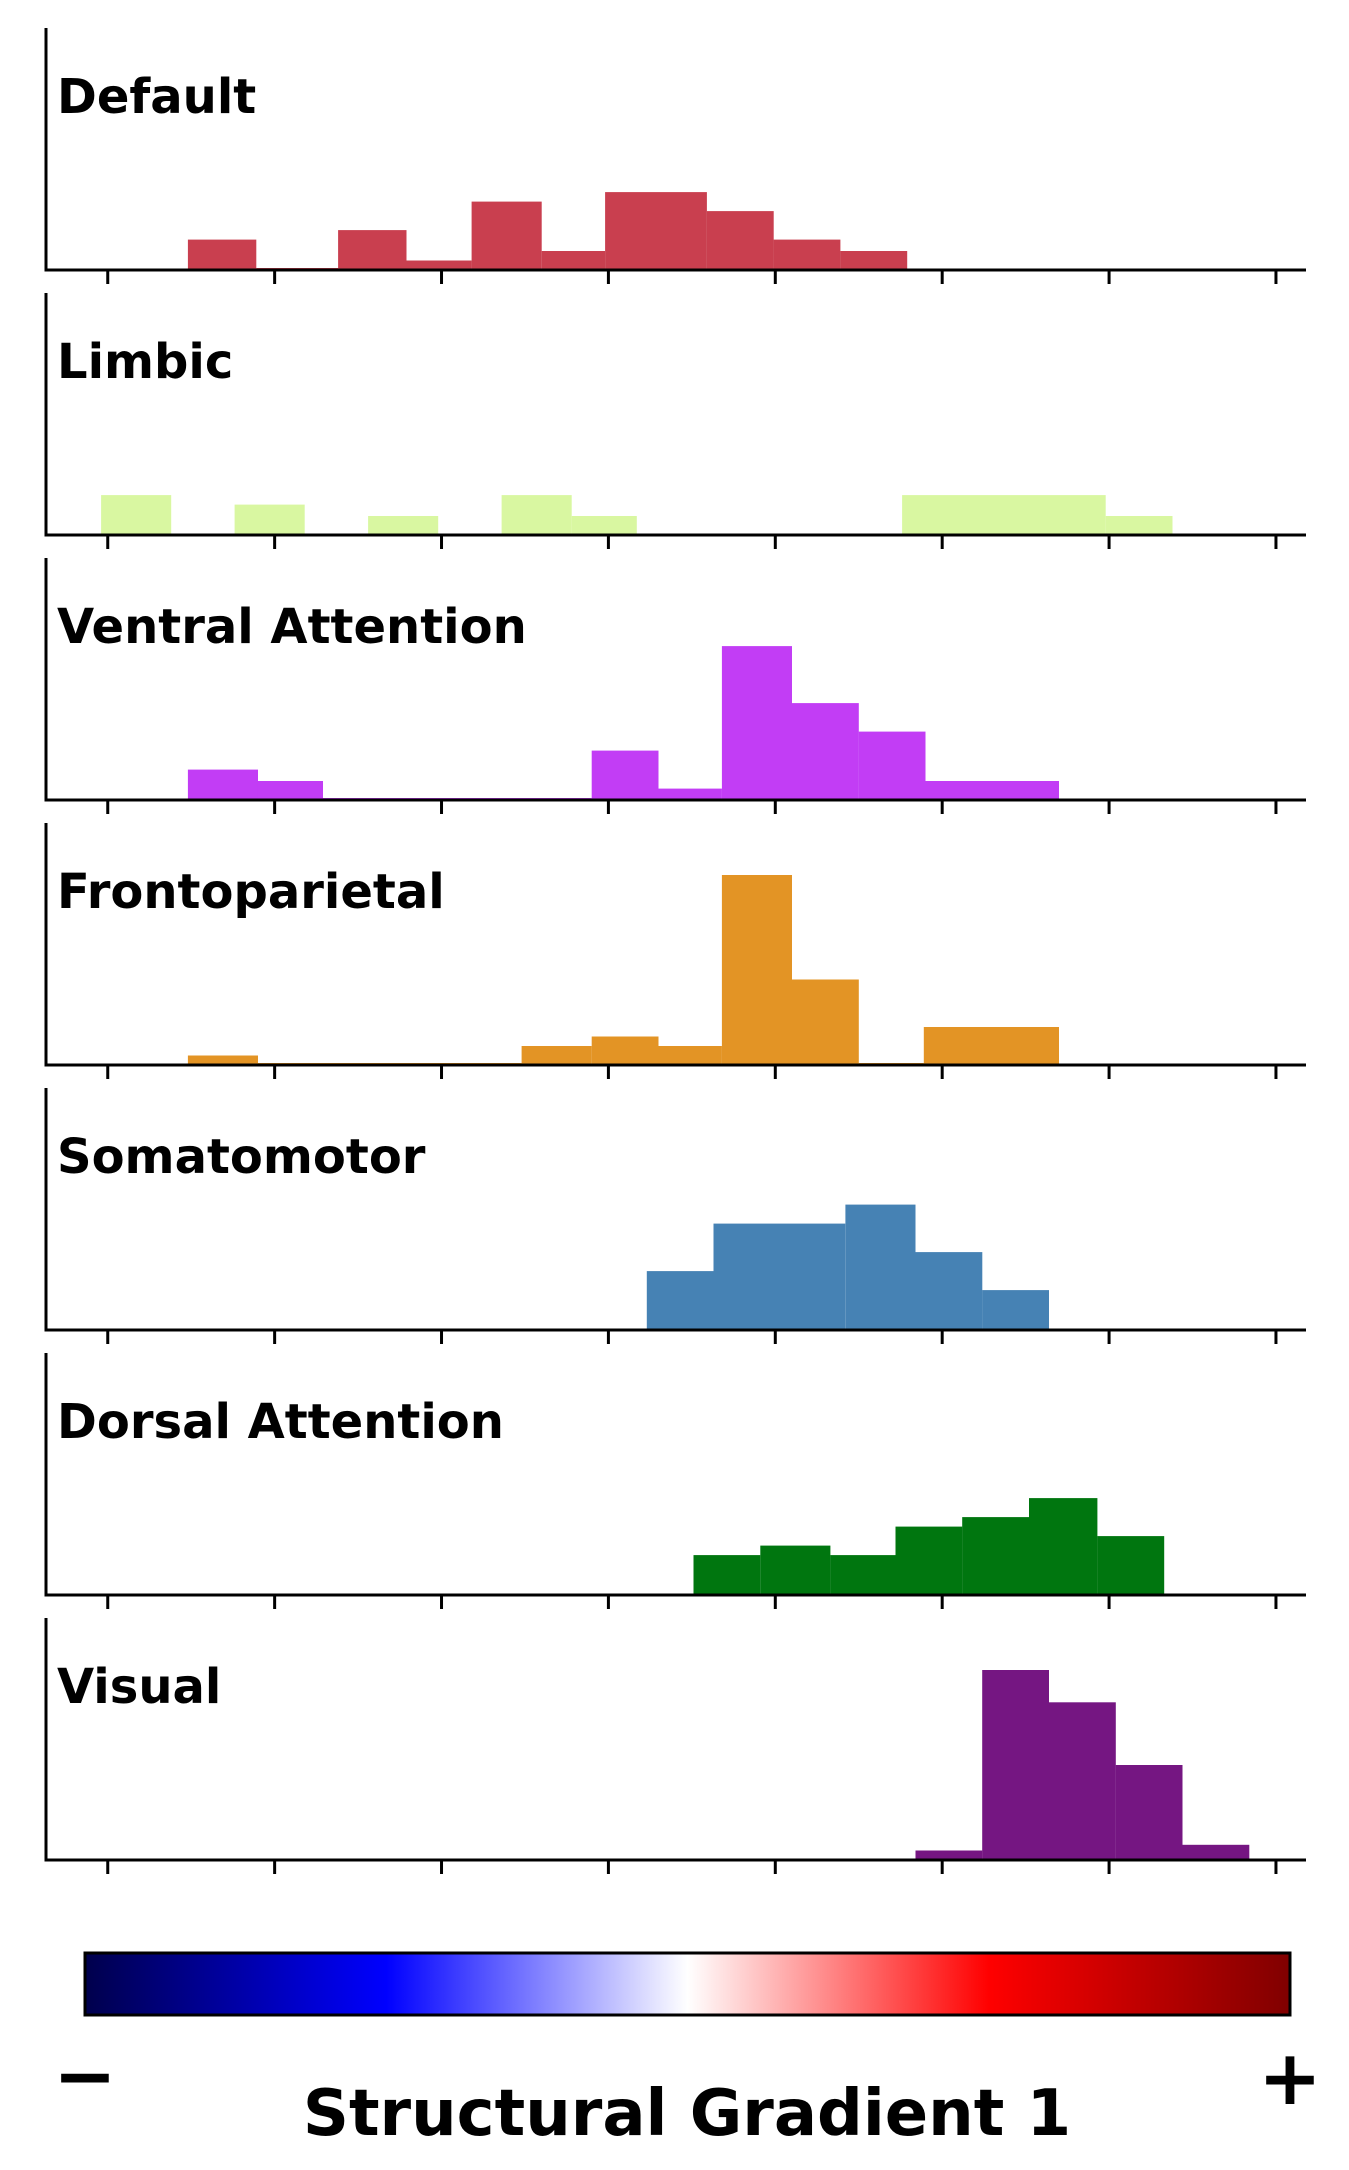  Describe the element at coordinates (85, 2075) in the screenshot. I see `colorbar-min-label: −` at that location.